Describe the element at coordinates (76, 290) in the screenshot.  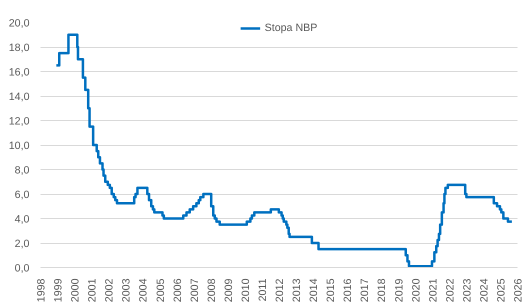
I see `x-tick-label: 2000` at that location.